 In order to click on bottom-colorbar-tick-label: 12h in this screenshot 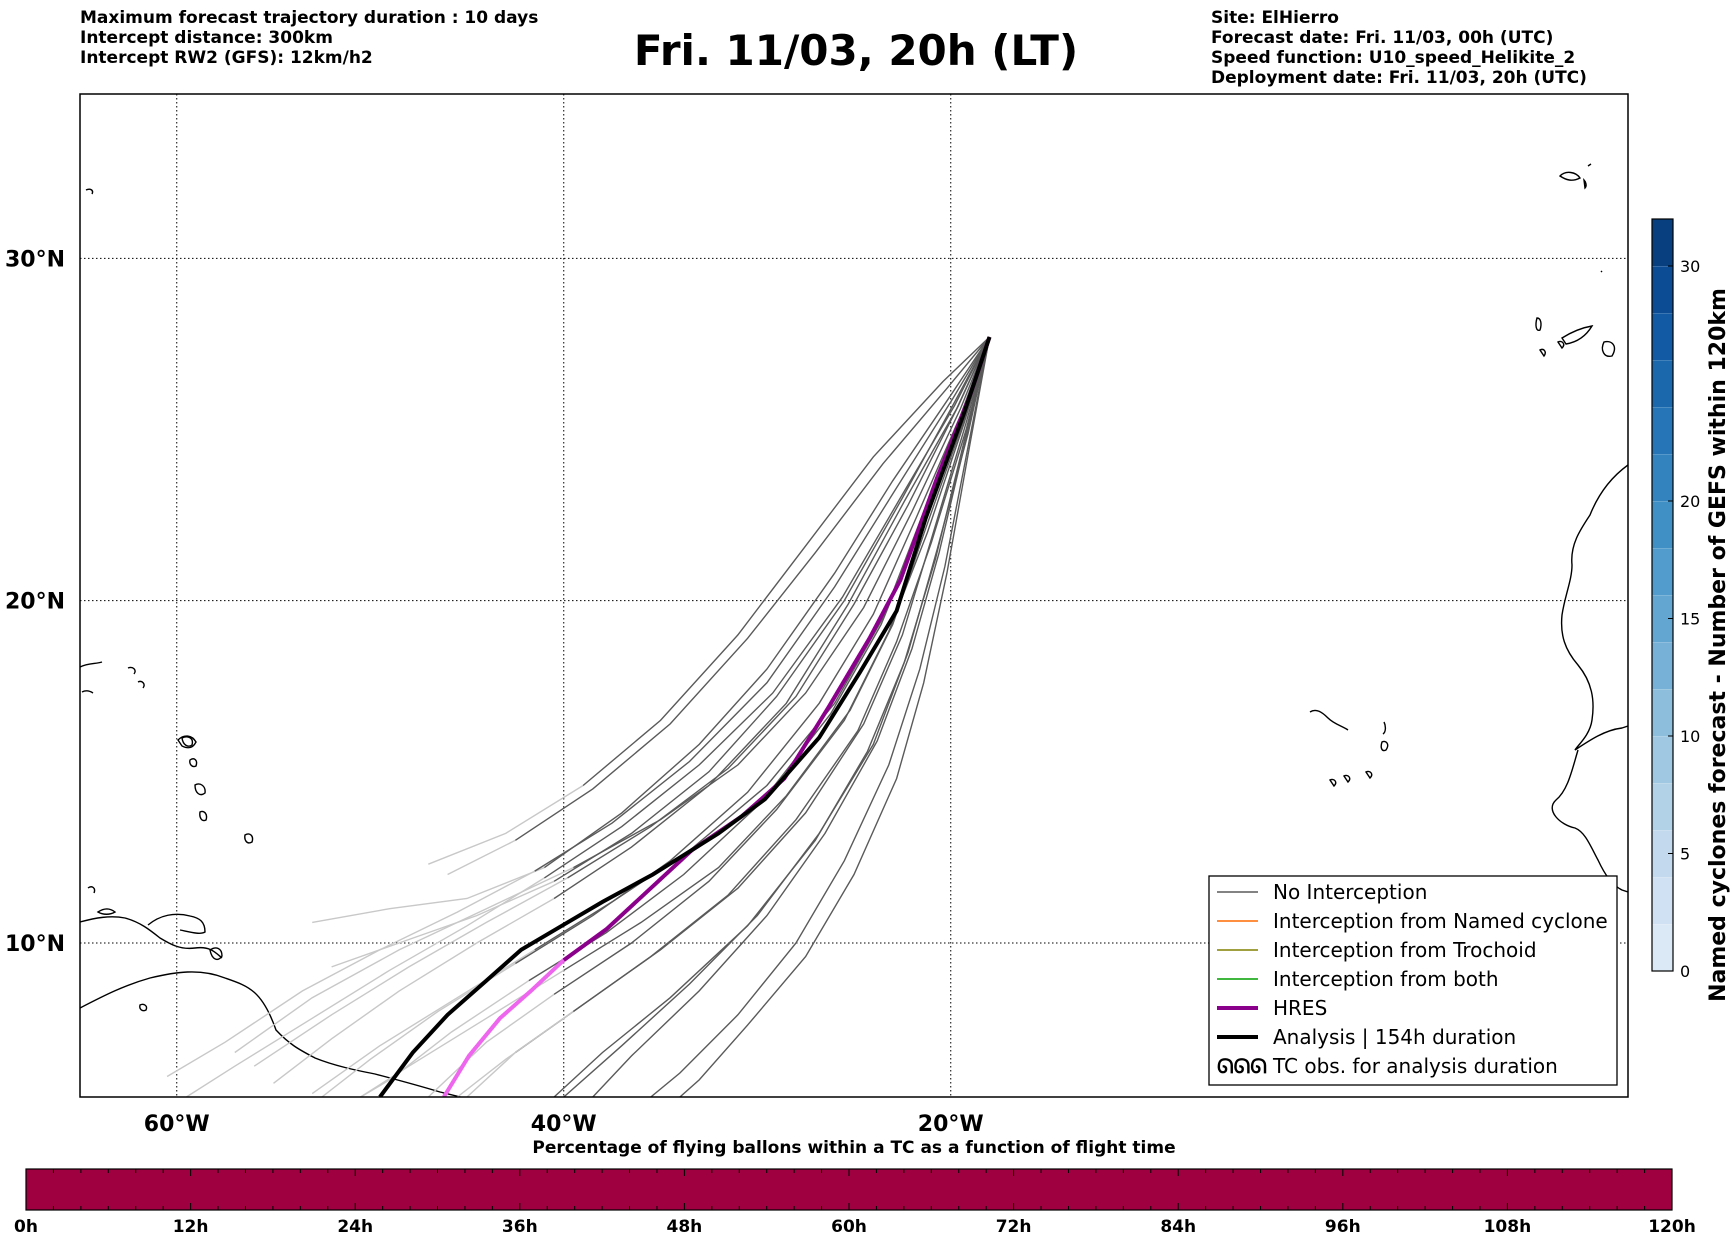, I will do `click(191, 1227)`.